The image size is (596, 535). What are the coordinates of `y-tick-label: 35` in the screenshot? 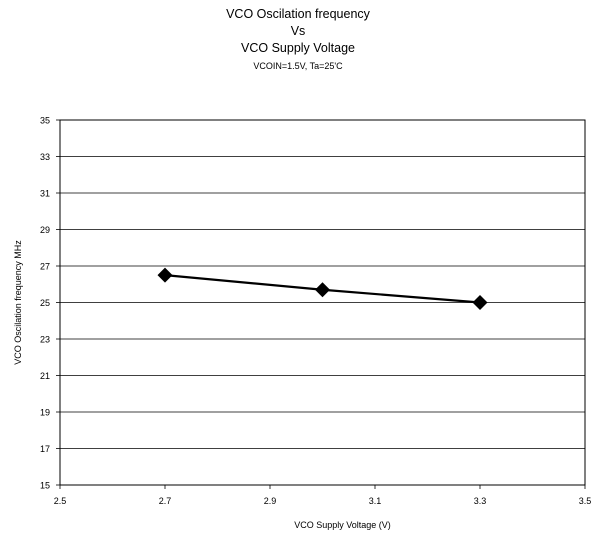 It's located at (45, 121).